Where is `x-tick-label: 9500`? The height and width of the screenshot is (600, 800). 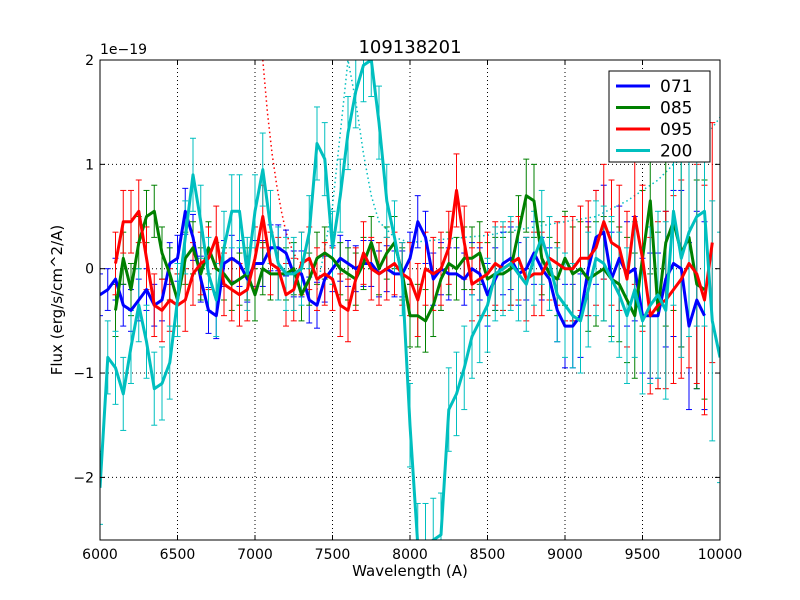 x-tick-label: 9500 is located at coordinates (643, 555).